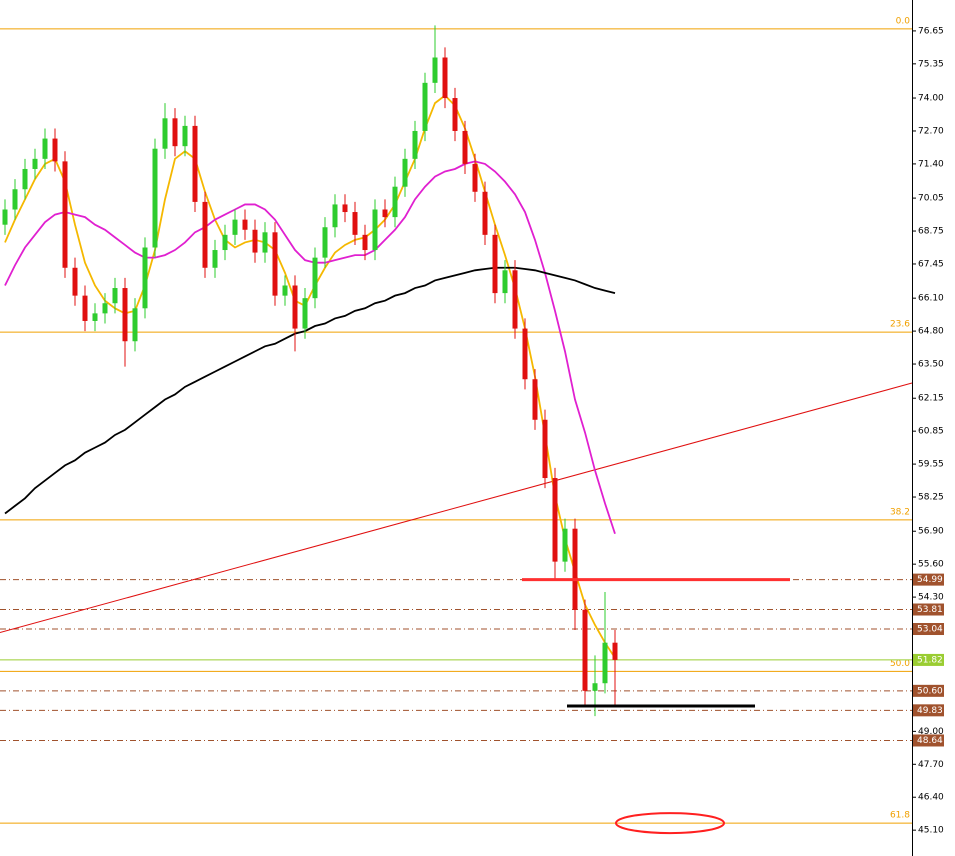  What do you see at coordinates (931, 365) in the screenshot?
I see `y-tick-label: 63.50` at bounding box center [931, 365].